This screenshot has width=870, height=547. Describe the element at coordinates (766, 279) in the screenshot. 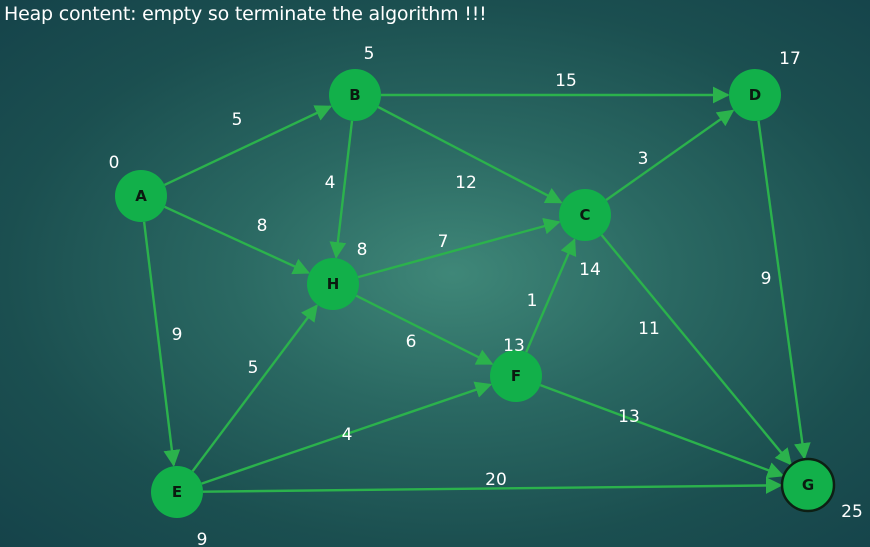

I see `edge-weight-d-g: 9` at that location.